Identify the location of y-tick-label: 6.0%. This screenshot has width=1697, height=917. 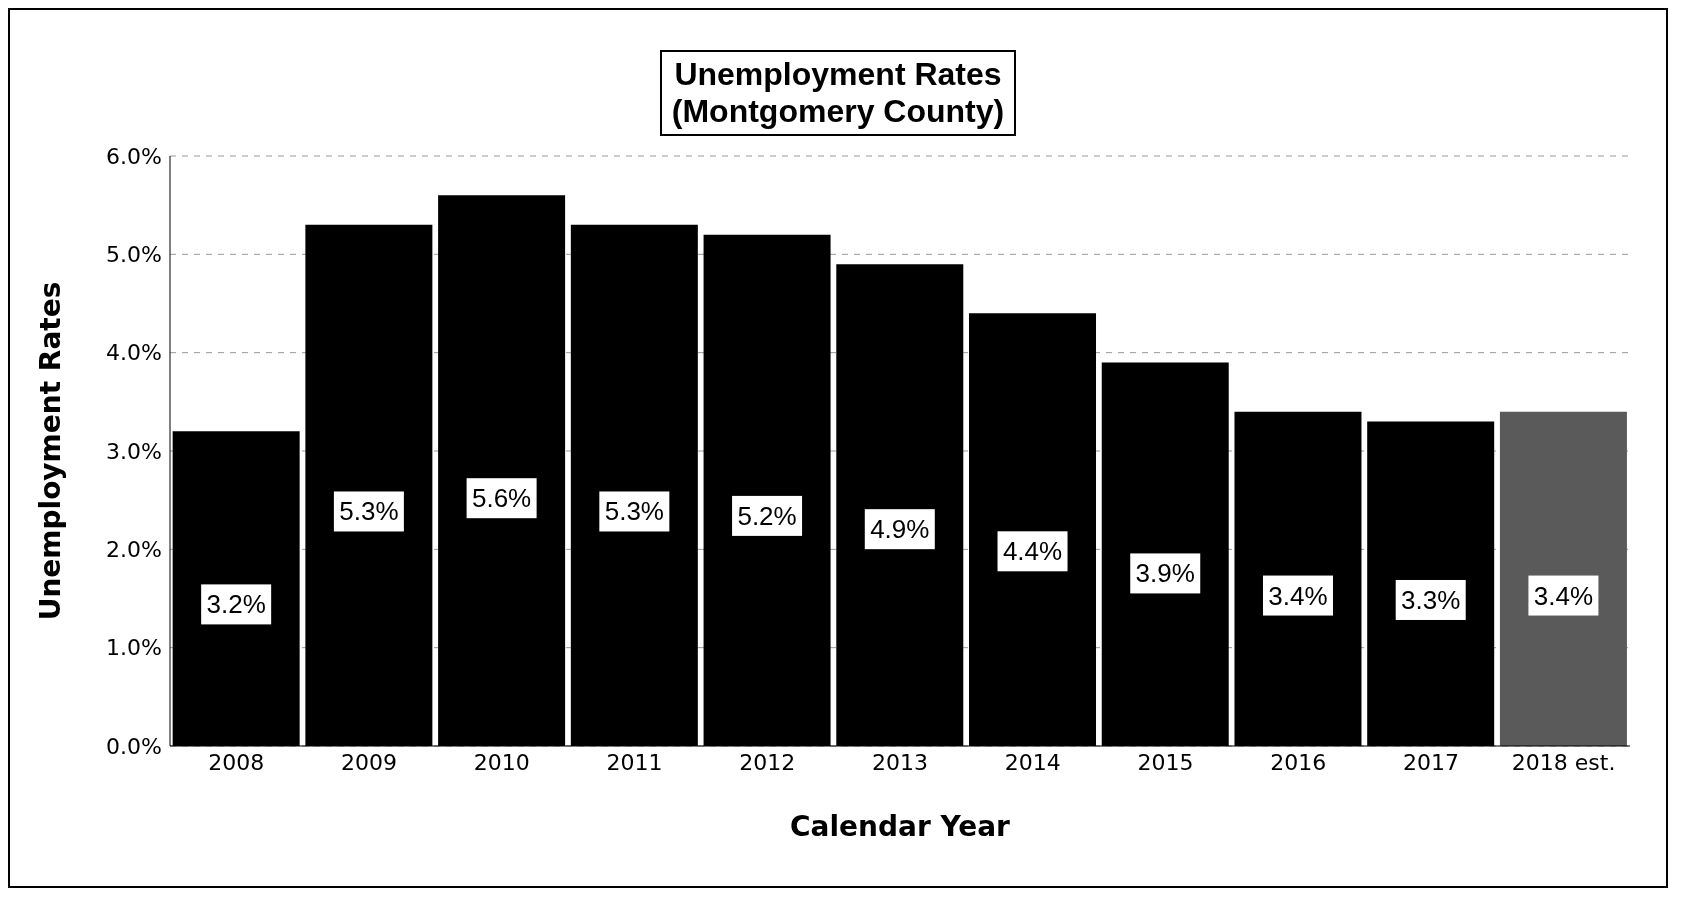
(134, 156).